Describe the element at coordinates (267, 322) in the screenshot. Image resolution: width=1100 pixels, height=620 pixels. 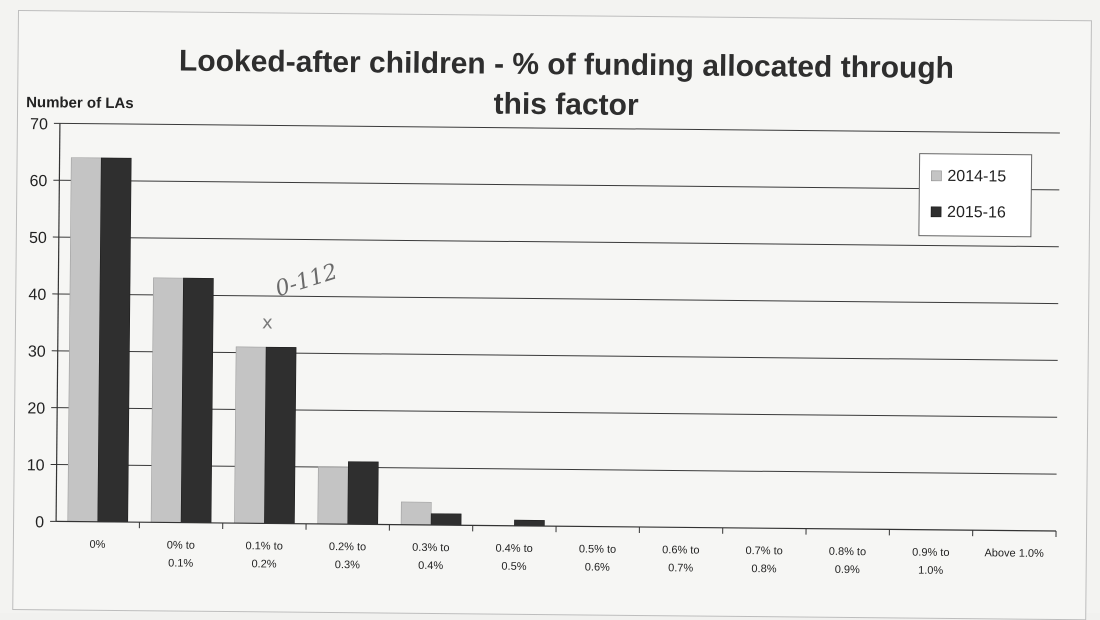
I see `handwritten-mark: x` at that location.